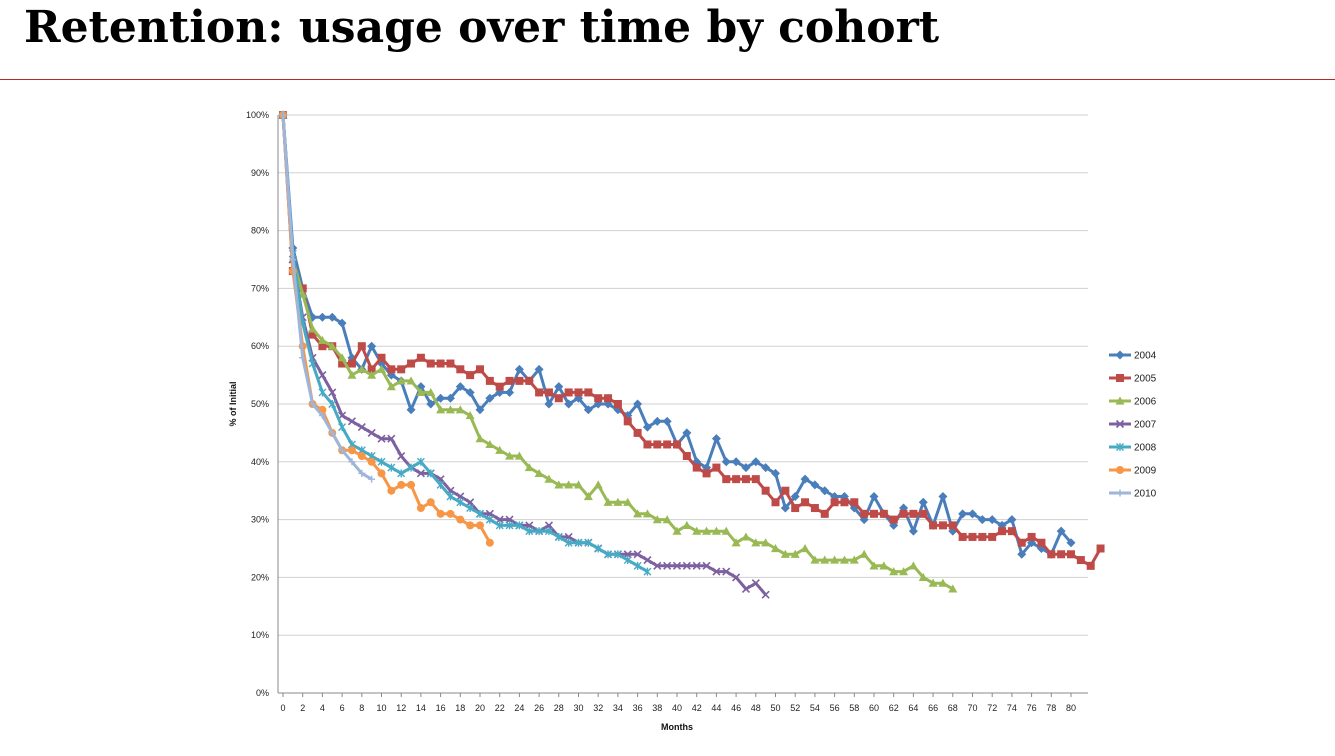  Describe the element at coordinates (1145, 356) in the screenshot. I see `legend-label: 2004` at that location.